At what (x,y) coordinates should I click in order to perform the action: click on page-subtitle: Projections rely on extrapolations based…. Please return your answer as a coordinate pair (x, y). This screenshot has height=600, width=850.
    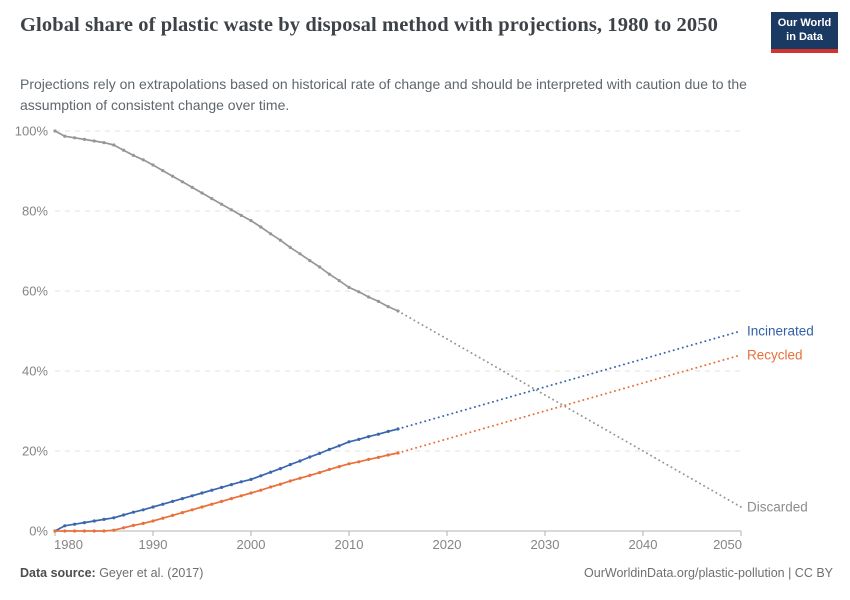
    Looking at the image, I should click on (383, 94).